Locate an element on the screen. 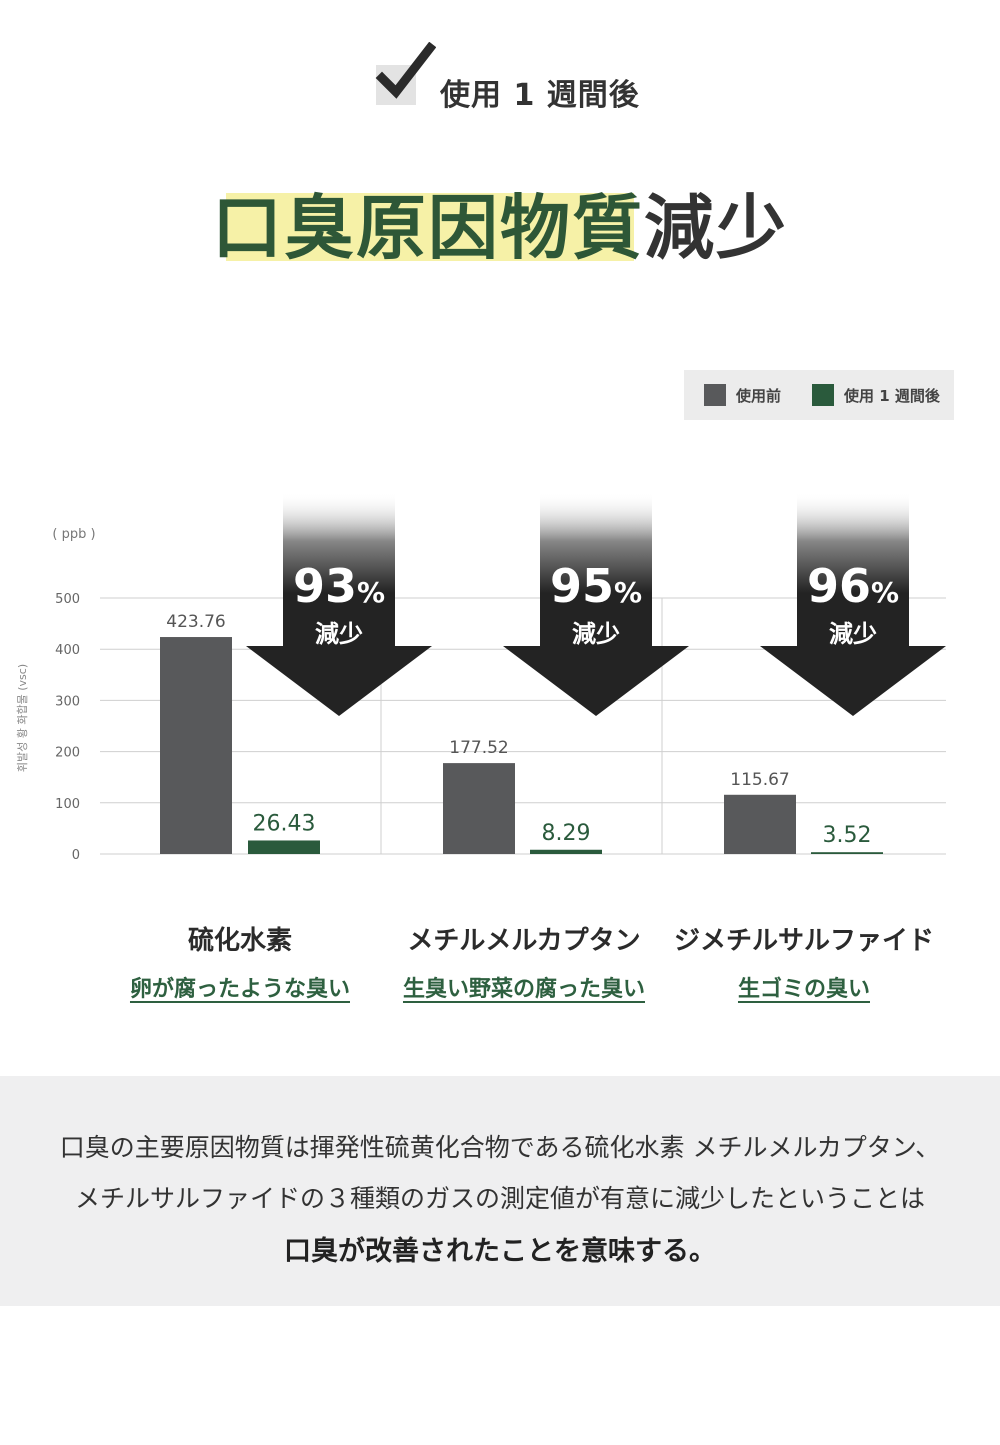 The width and height of the screenshot is (1000, 1445). value-label-before: 423.76 is located at coordinates (195, 622).